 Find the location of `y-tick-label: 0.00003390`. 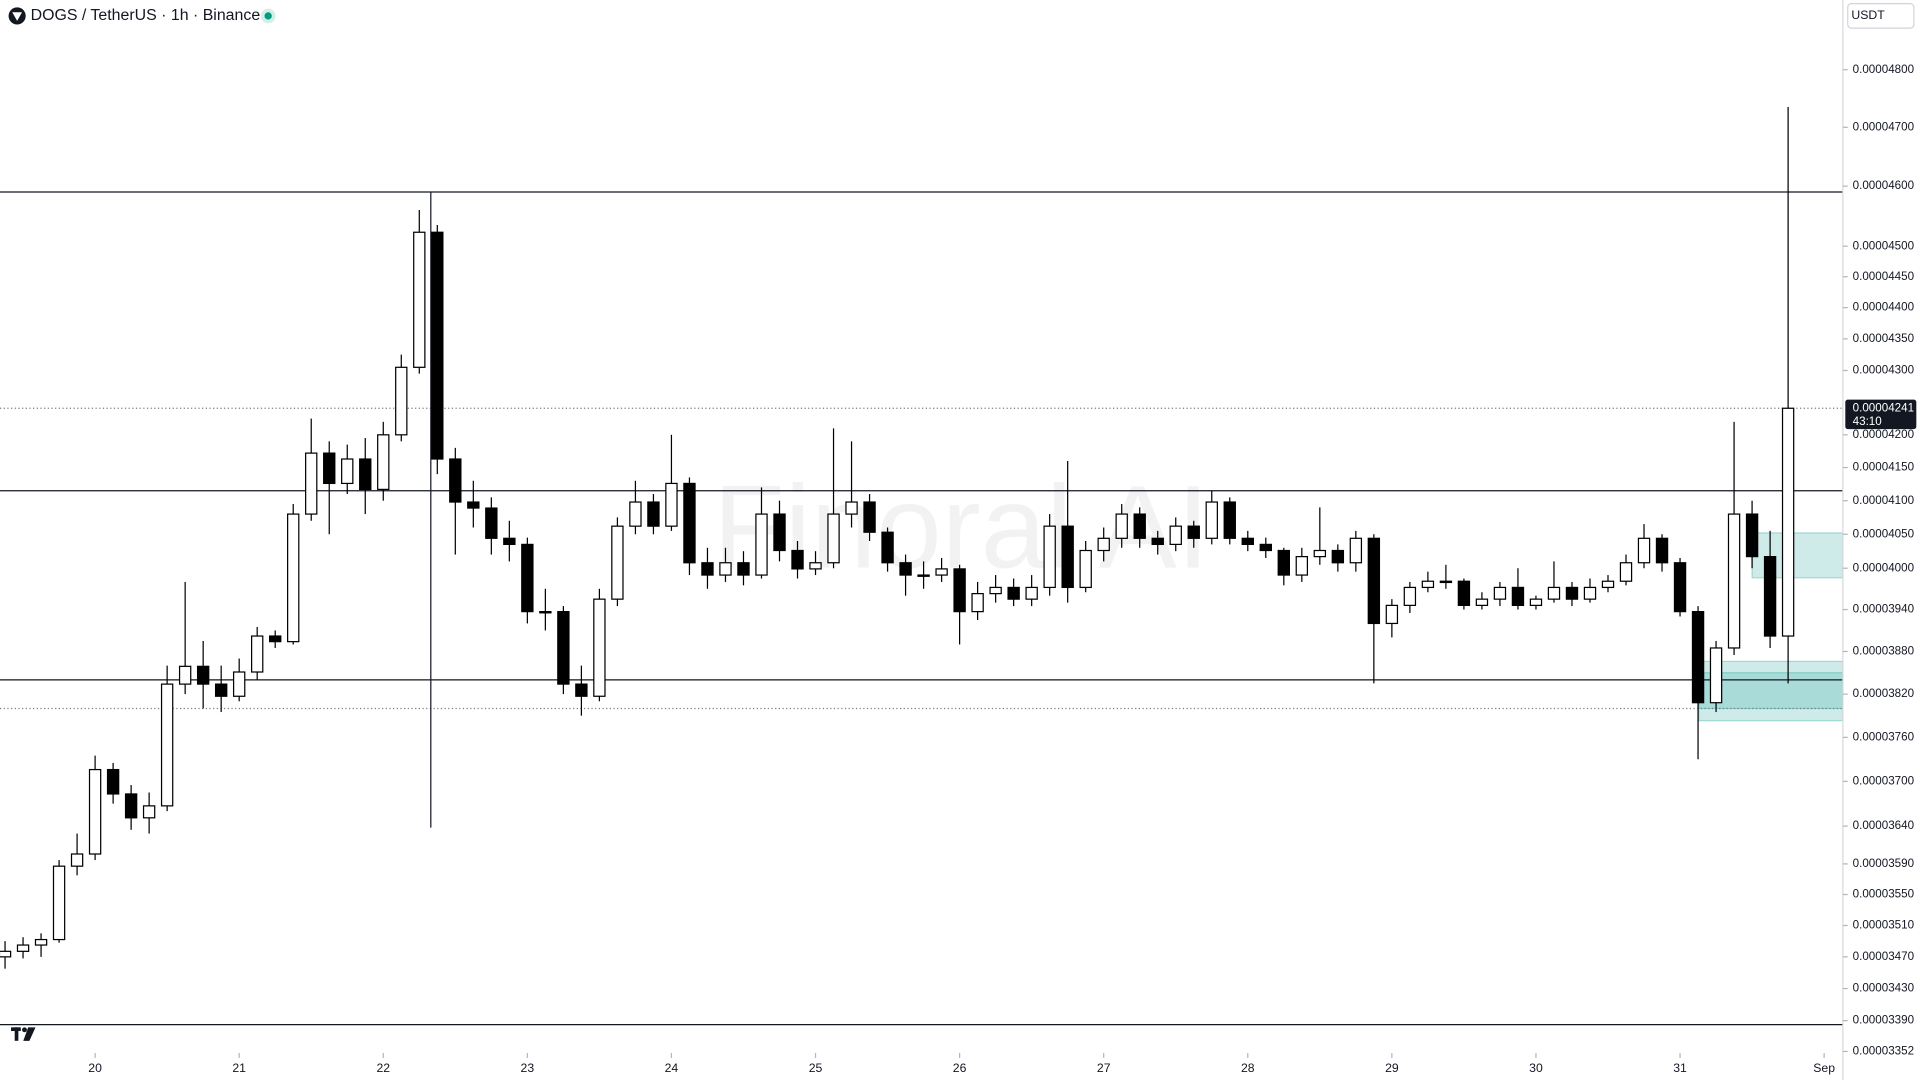

y-tick-label: 0.00003390 is located at coordinates (1884, 1020).